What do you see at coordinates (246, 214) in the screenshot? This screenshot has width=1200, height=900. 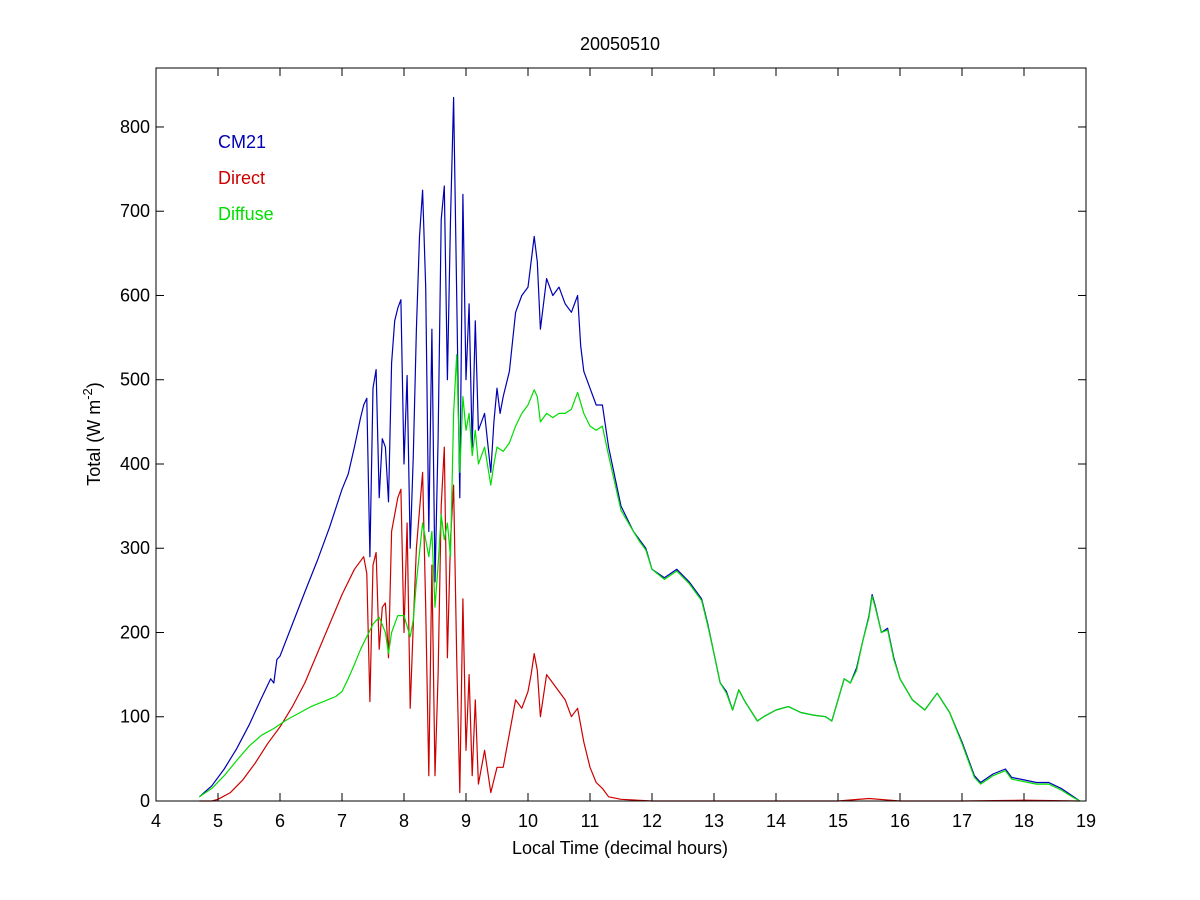 I see `legend-entry-diffuse: Diffuse` at bounding box center [246, 214].